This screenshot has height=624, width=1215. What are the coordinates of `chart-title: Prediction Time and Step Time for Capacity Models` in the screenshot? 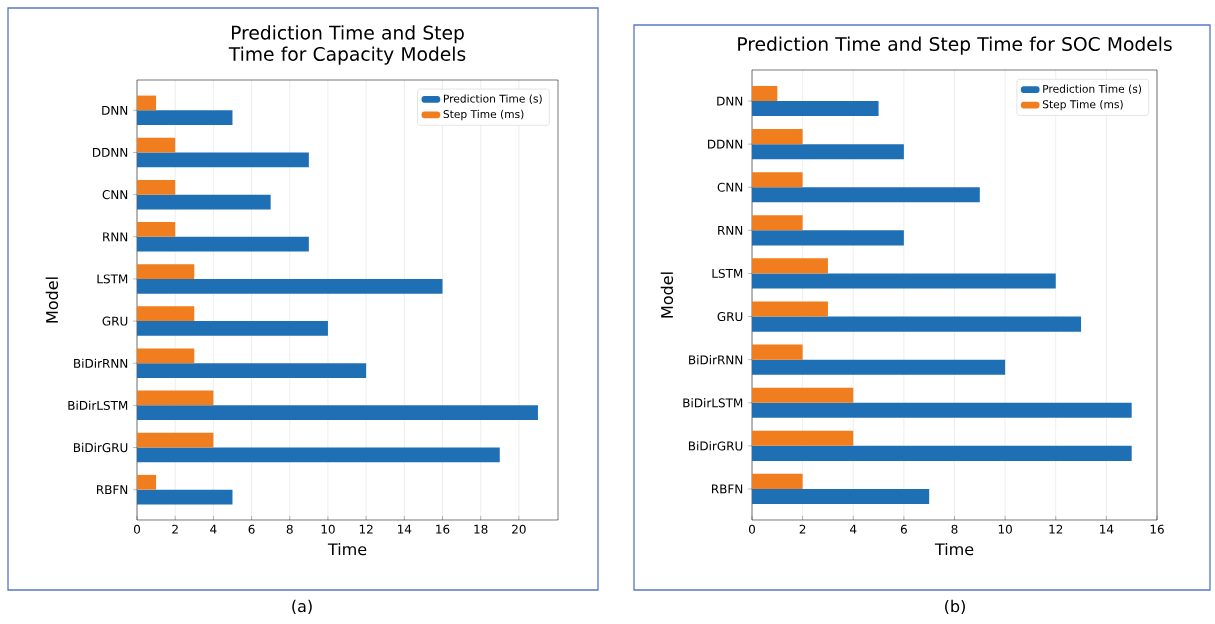 It's located at (347, 45).